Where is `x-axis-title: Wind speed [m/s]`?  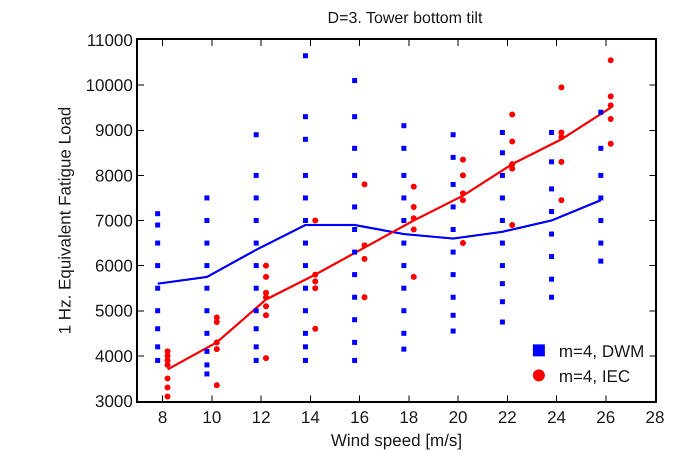
x-axis-title: Wind speed [m/s] is located at coordinates (396, 440).